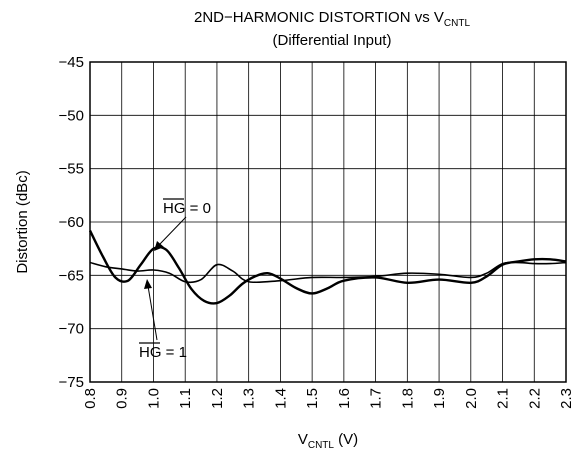 The height and width of the screenshot is (451, 580). I want to click on chart-title-sub: CNTL, so click(457, 23).